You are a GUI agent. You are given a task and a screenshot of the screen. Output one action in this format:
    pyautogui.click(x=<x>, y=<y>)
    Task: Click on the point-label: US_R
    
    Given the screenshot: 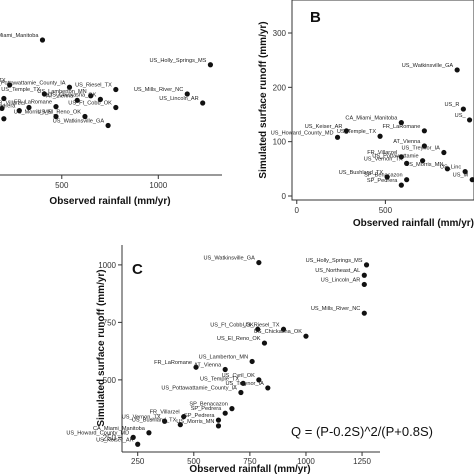 What is the action you would take?
    pyautogui.click(x=451, y=105)
    